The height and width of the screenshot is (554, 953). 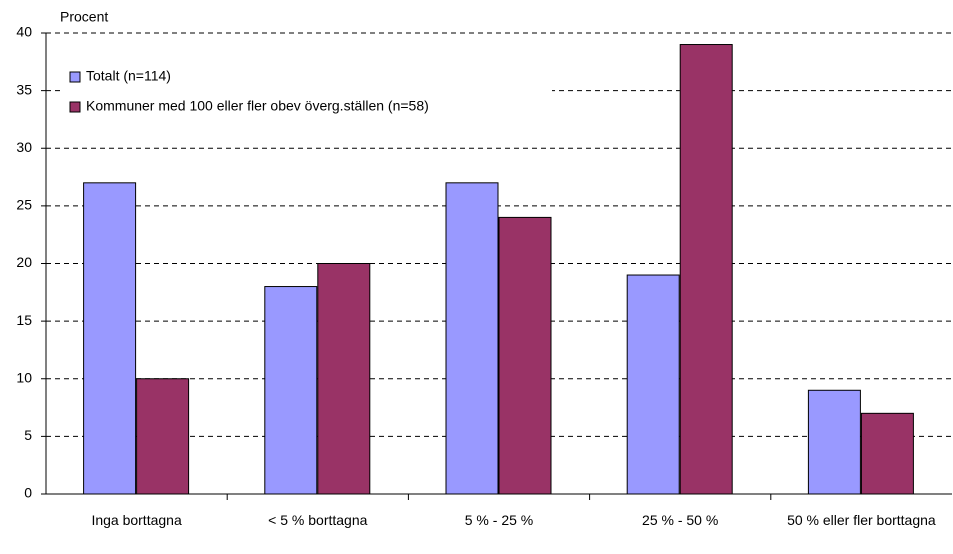 What do you see at coordinates (861, 520) in the screenshot?
I see `x-tick-label: 50 % eller fler borttagna` at bounding box center [861, 520].